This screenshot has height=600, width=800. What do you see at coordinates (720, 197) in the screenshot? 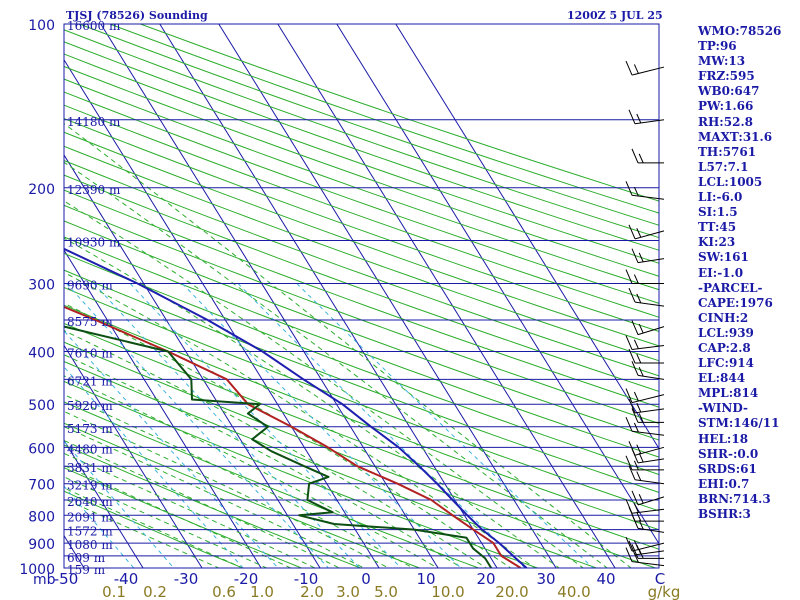
I see `stat-item: LI:-6.0` at bounding box center [720, 197].